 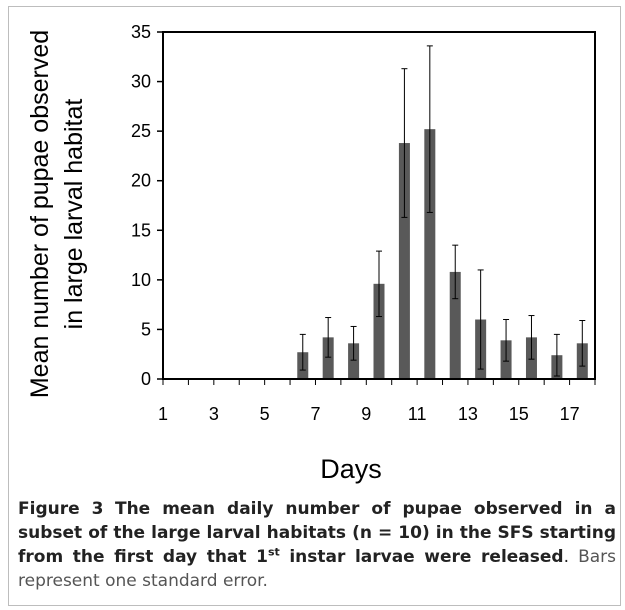 I want to click on x-tick-label: 9, so click(x=366, y=414).